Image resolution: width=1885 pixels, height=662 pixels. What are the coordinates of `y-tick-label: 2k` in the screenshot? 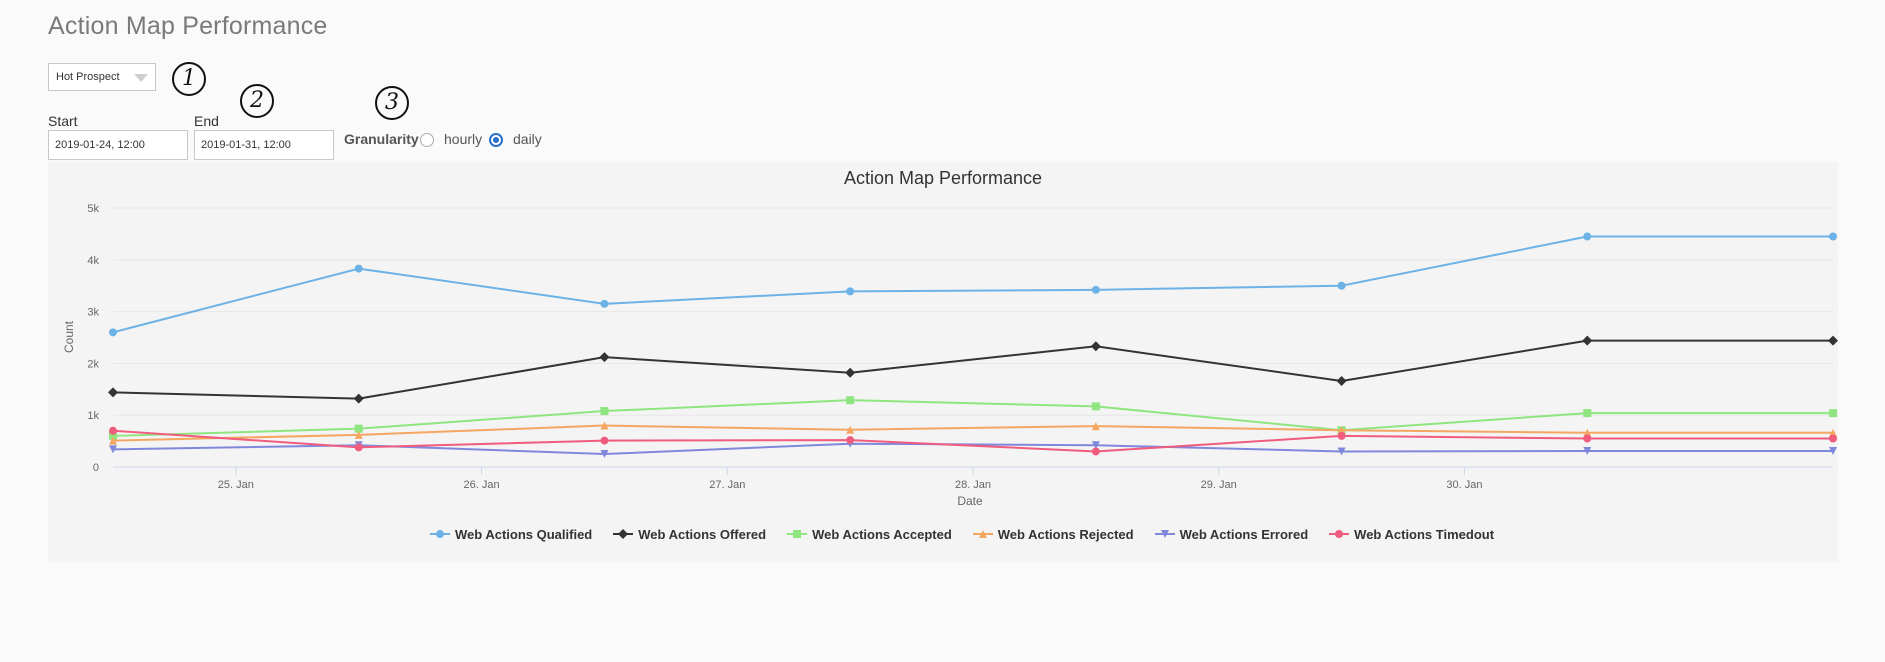 It's located at (93, 364).